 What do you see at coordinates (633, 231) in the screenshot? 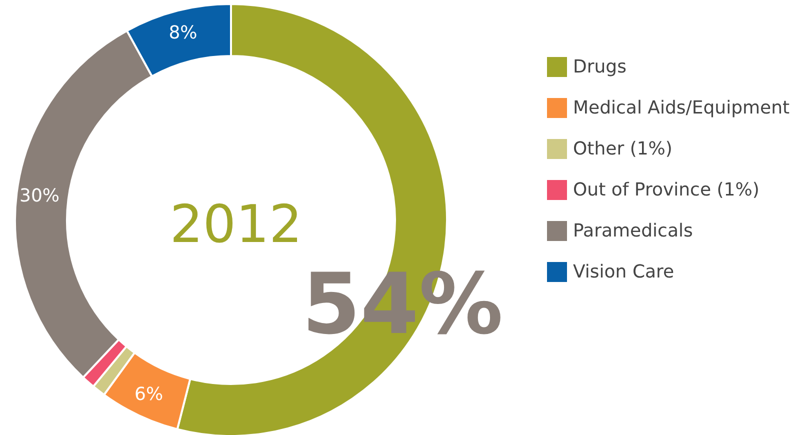
I see `legend-label: Paramedicals` at bounding box center [633, 231].